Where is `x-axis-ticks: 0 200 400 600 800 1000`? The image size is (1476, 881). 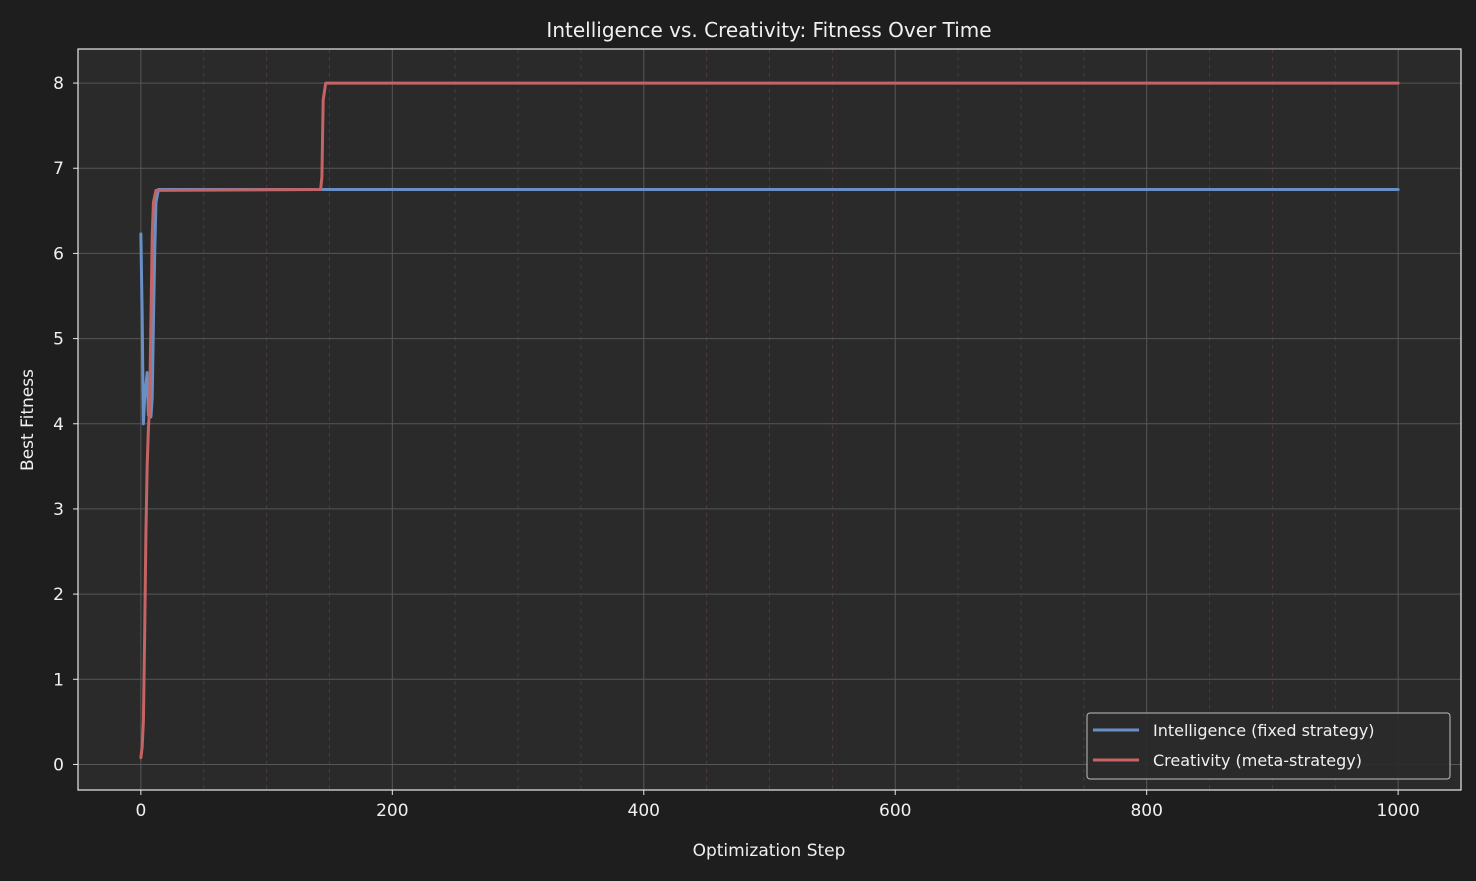
x-axis-ticks: 0 200 400 600 800 1000 is located at coordinates (777, 805).